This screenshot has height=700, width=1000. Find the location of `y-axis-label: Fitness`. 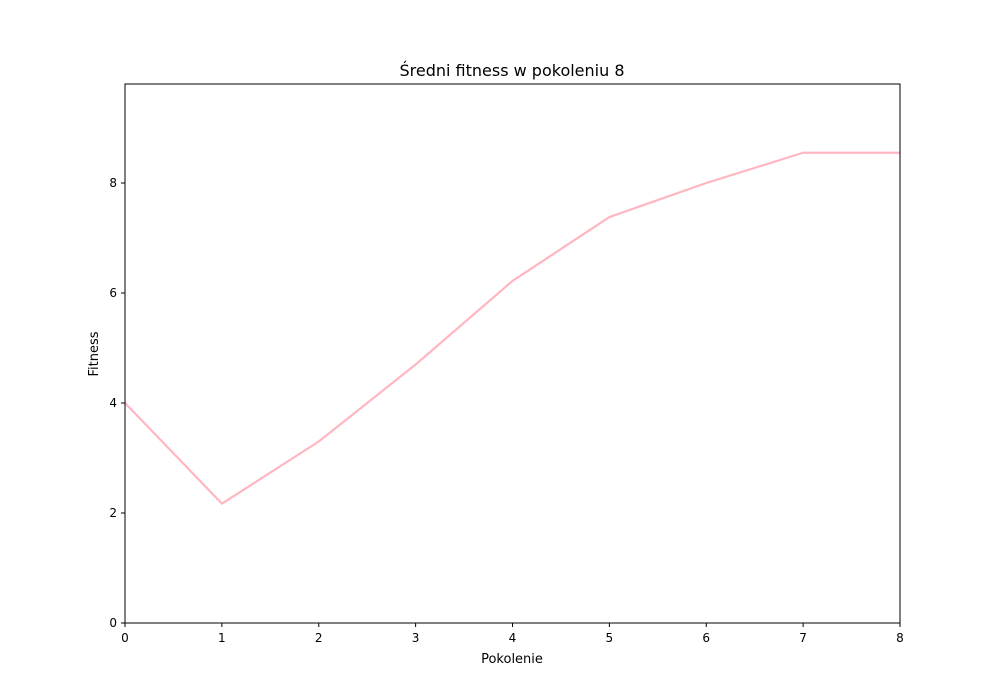

y-axis-label: Fitness is located at coordinates (94, 353).